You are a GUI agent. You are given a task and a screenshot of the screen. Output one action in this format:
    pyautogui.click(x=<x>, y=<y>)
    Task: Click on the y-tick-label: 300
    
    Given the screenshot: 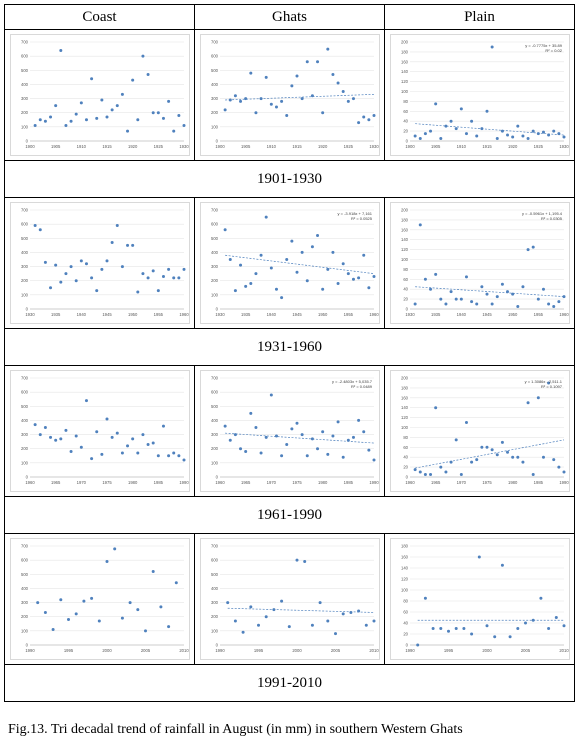 What is the action you would take?
    pyautogui.click(x=25, y=602)
    